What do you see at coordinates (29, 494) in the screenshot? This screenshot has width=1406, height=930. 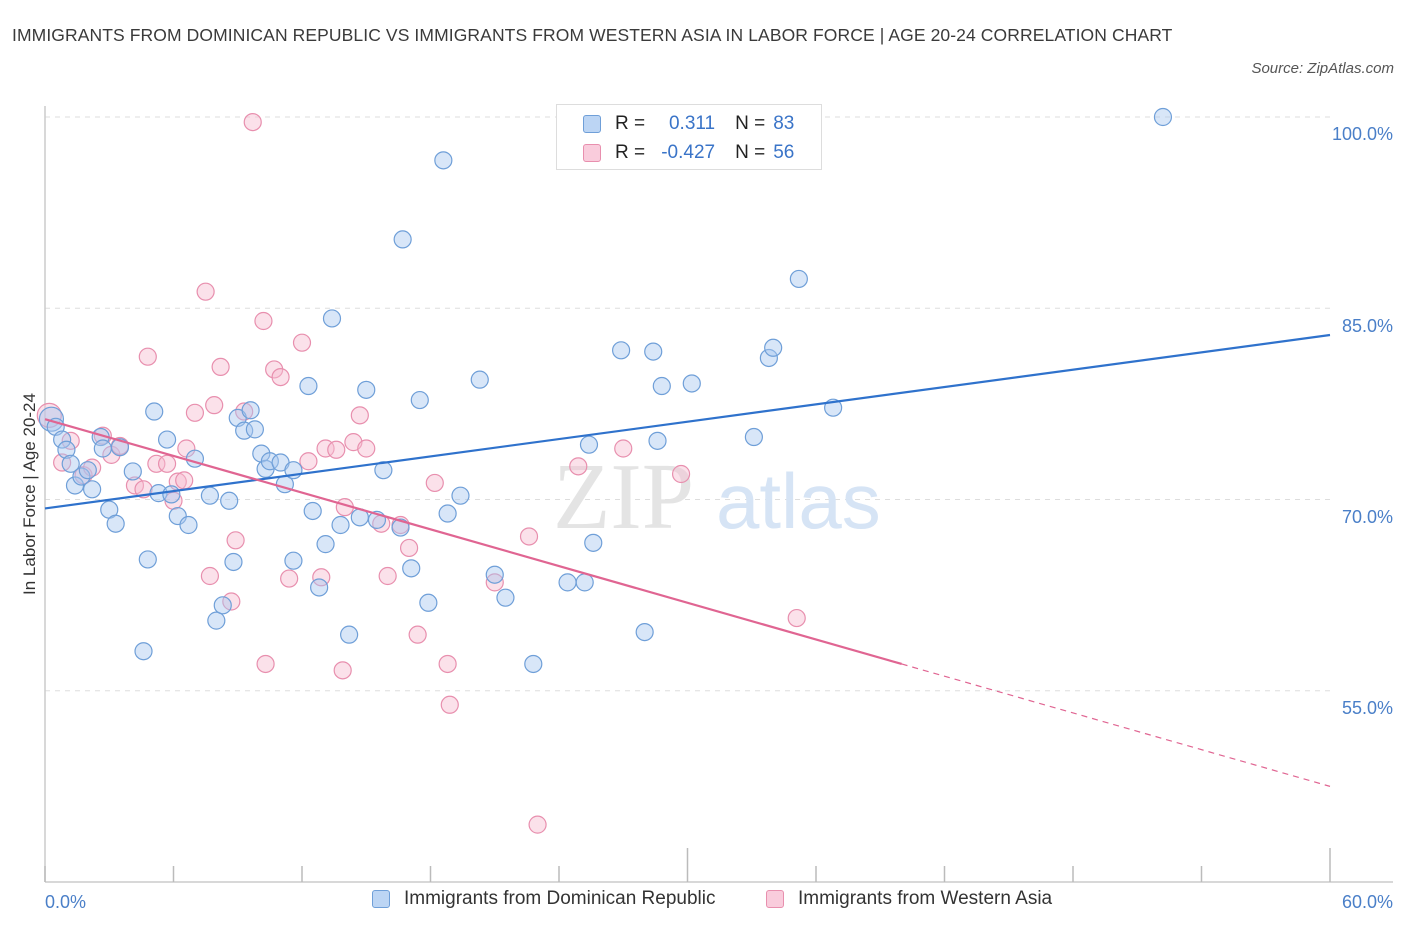 I see `y-axis-label: In Labor Force | Age 20-24` at bounding box center [29, 494].